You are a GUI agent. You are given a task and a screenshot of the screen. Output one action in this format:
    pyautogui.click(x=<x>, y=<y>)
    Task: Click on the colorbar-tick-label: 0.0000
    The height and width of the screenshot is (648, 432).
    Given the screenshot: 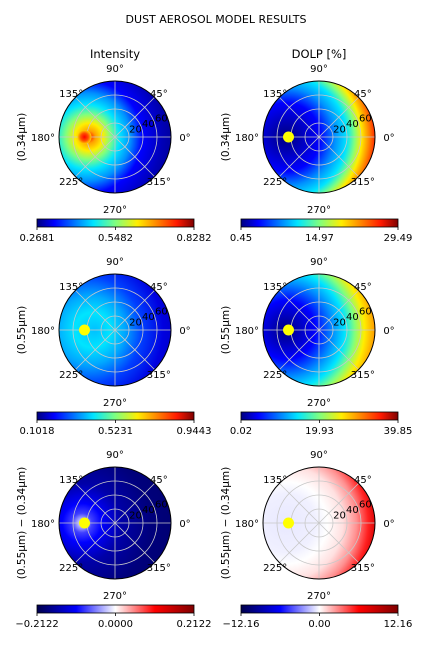 What is the action you would take?
    pyautogui.click(x=115, y=624)
    